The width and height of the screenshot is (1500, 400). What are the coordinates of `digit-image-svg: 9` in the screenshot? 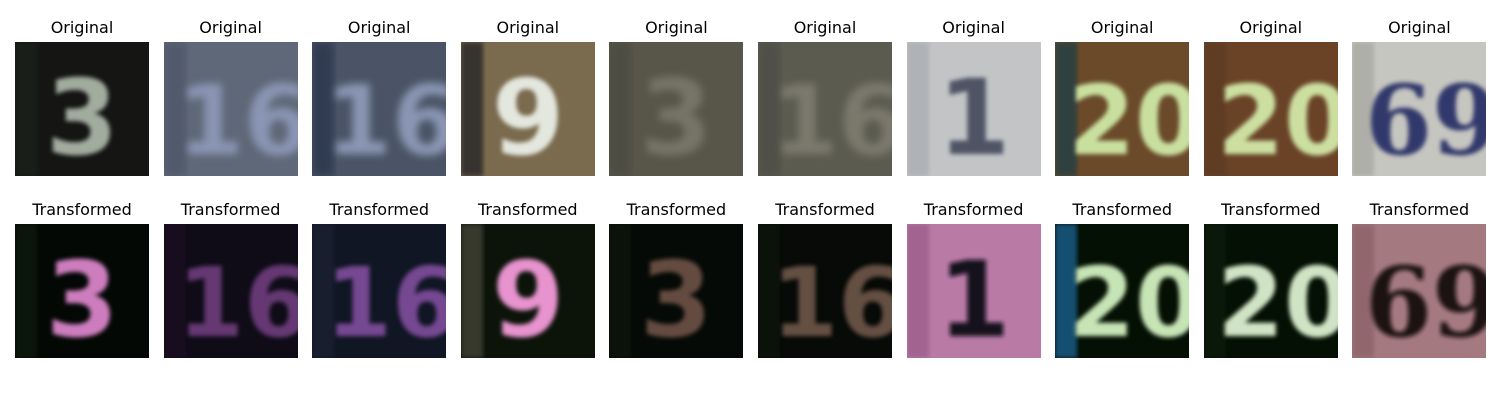 It's located at (527, 291).